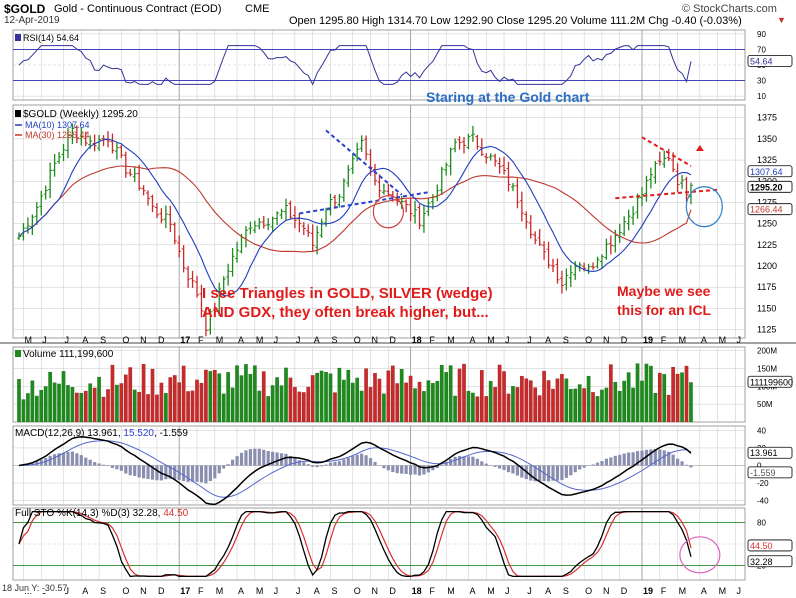 The width and height of the screenshot is (796, 598). Describe the element at coordinates (175, 513) in the screenshot. I see `stochastic-legend-part: 44.50` at that location.